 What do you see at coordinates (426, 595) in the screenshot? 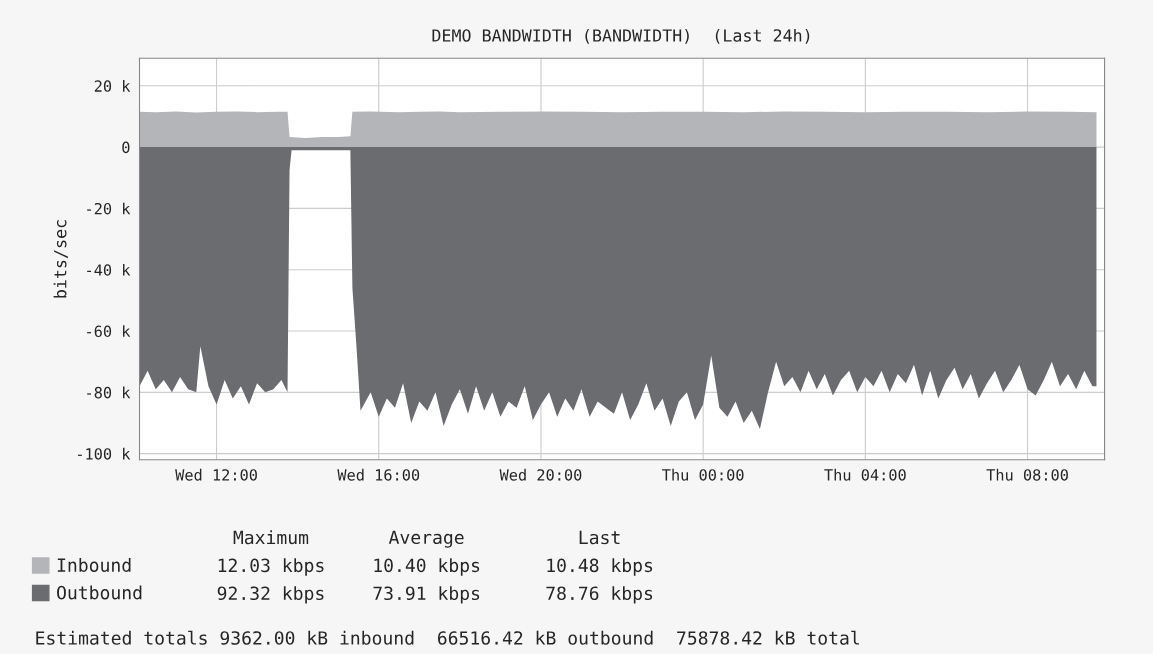
I see `text: 73.91 kbps` at bounding box center [426, 595].